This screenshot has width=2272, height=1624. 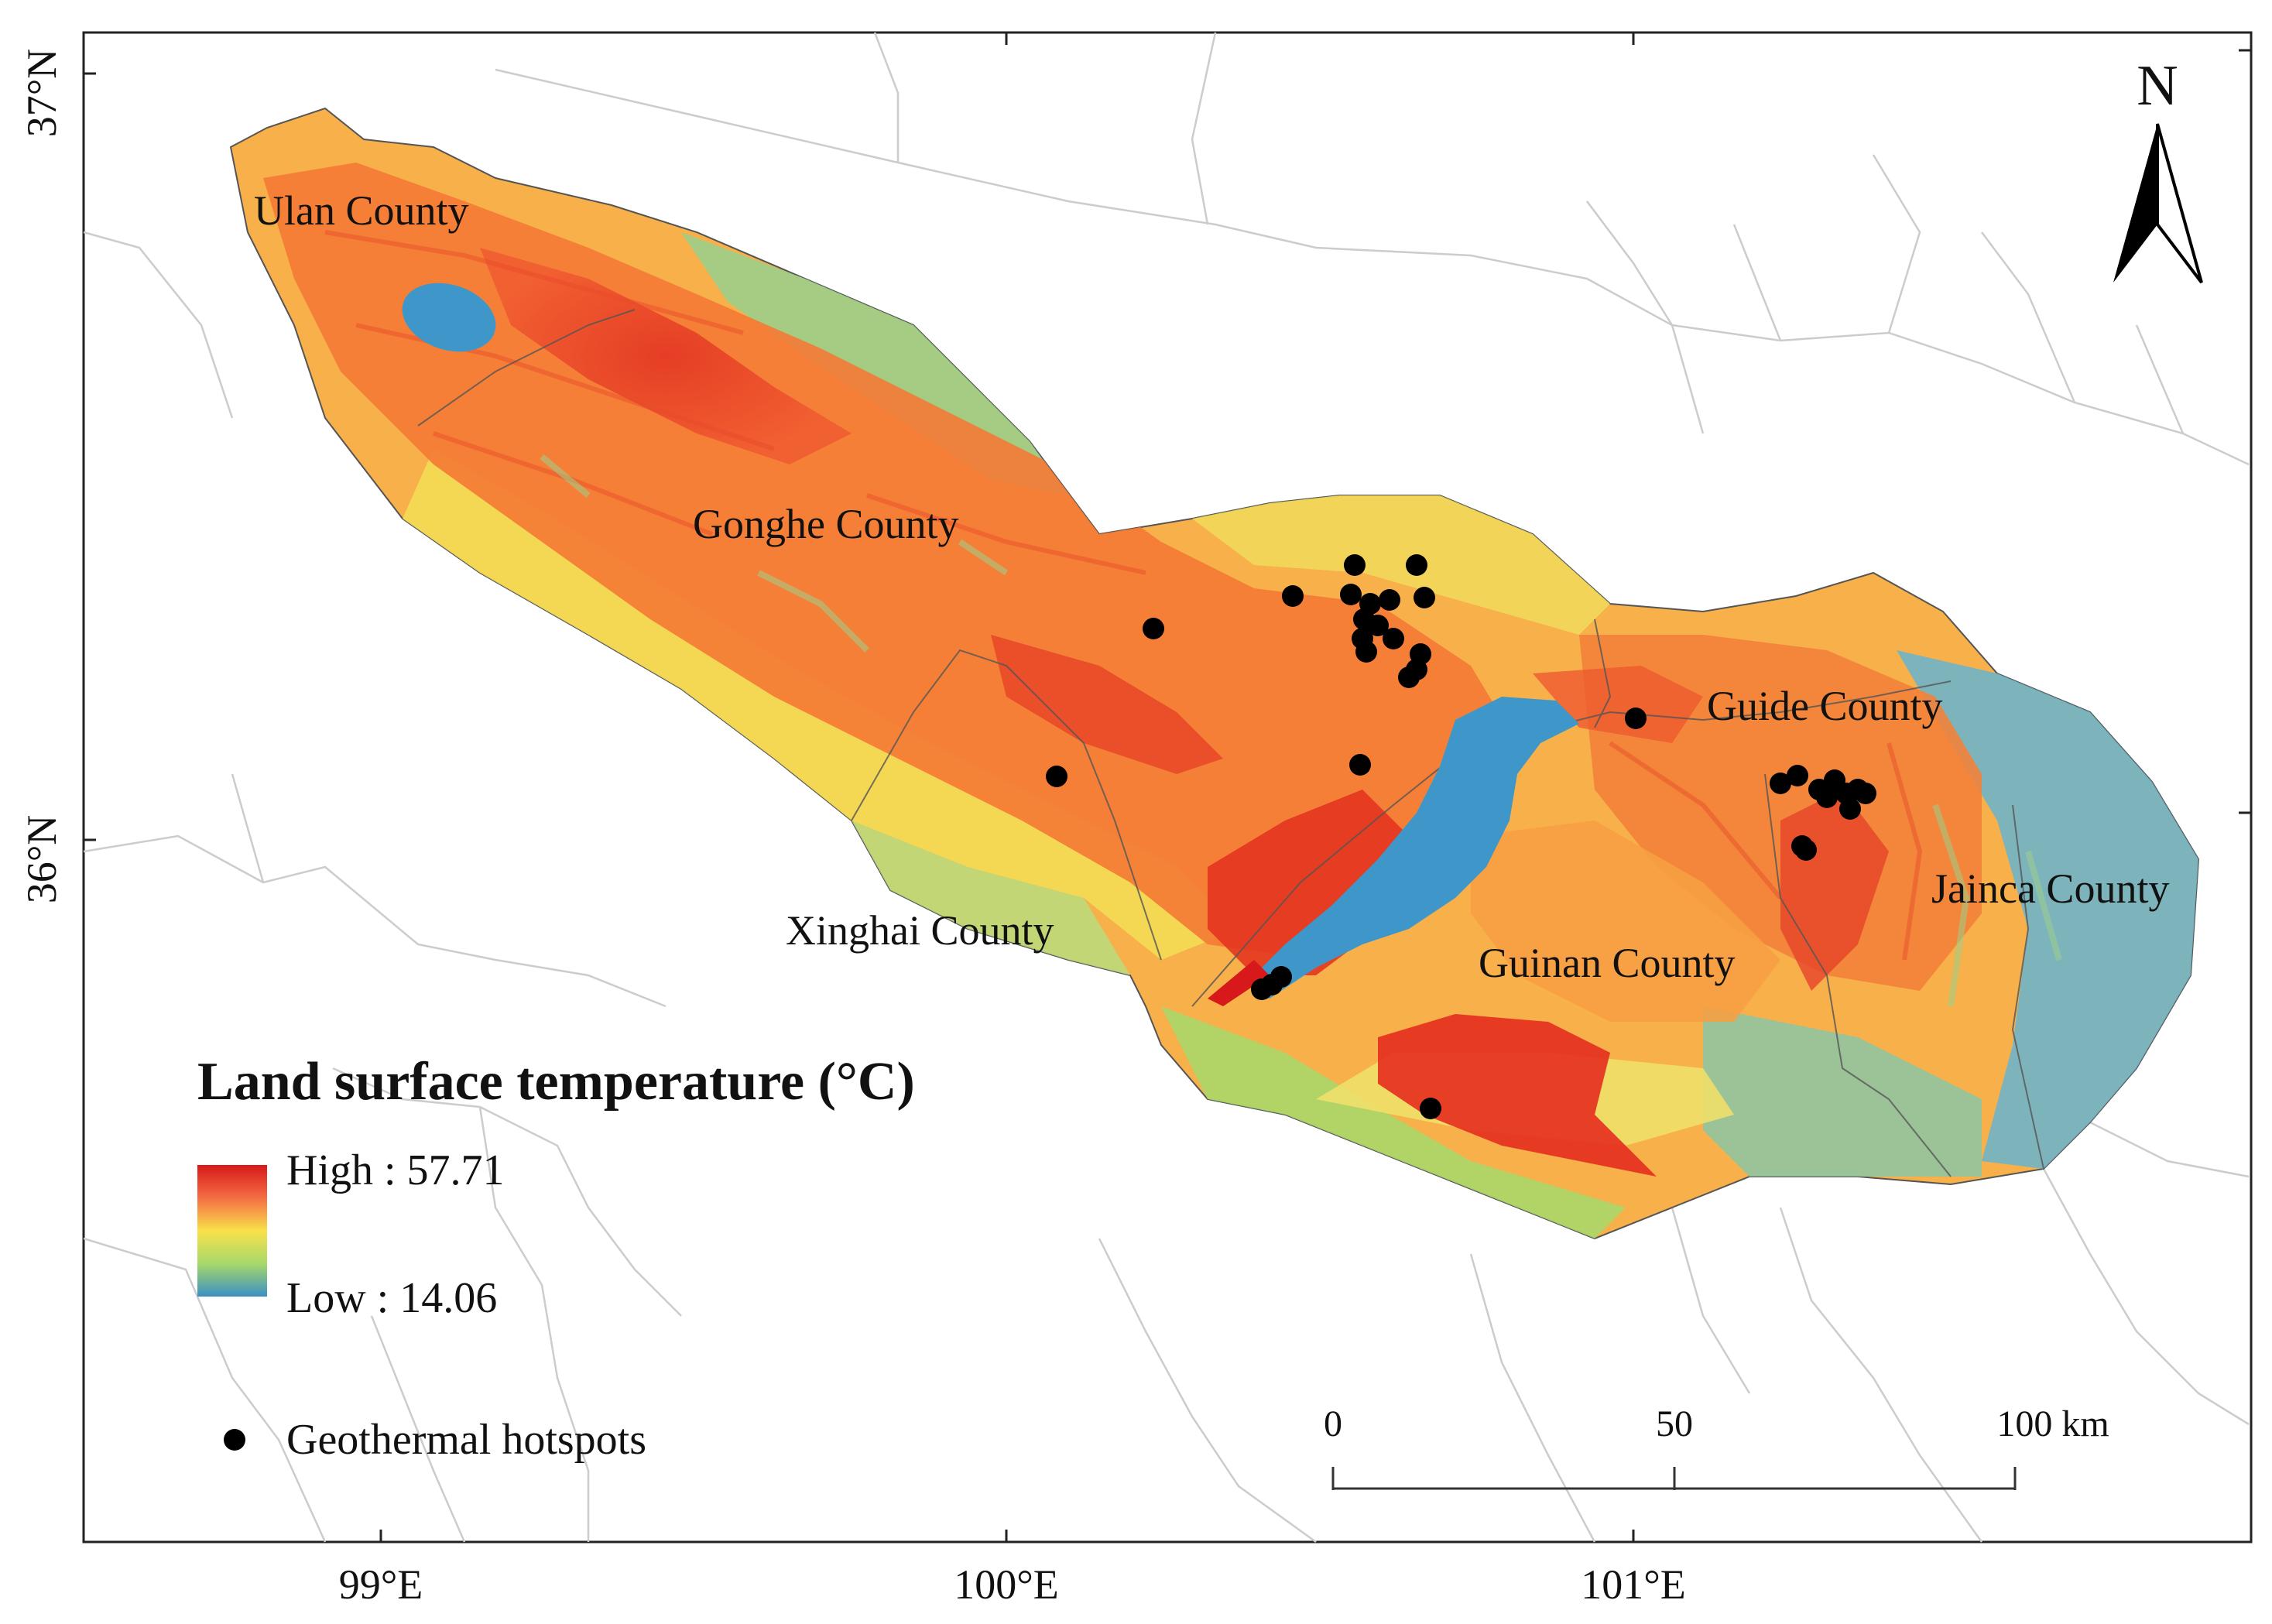 What do you see at coordinates (1333, 1423) in the screenshot?
I see `scale-tick-0: 0` at bounding box center [1333, 1423].